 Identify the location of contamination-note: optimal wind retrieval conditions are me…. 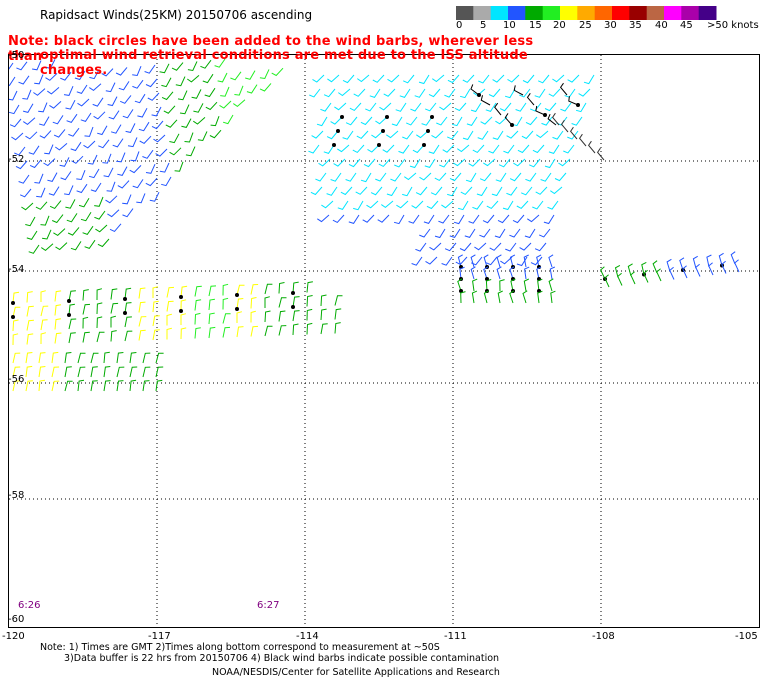
(284, 63).